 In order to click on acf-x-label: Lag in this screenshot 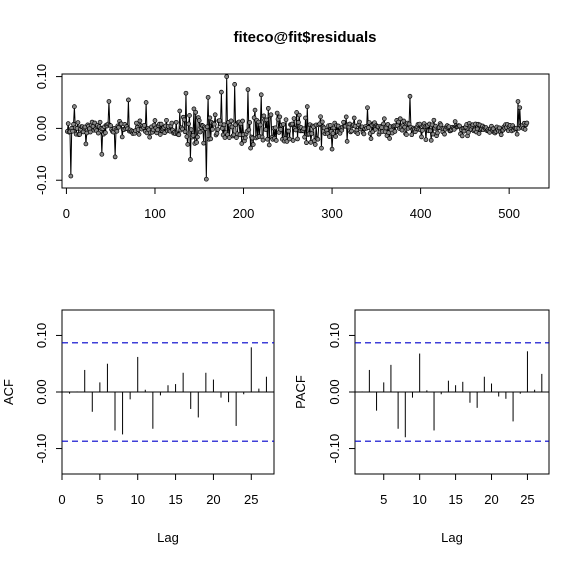, I will do `click(168, 537)`.